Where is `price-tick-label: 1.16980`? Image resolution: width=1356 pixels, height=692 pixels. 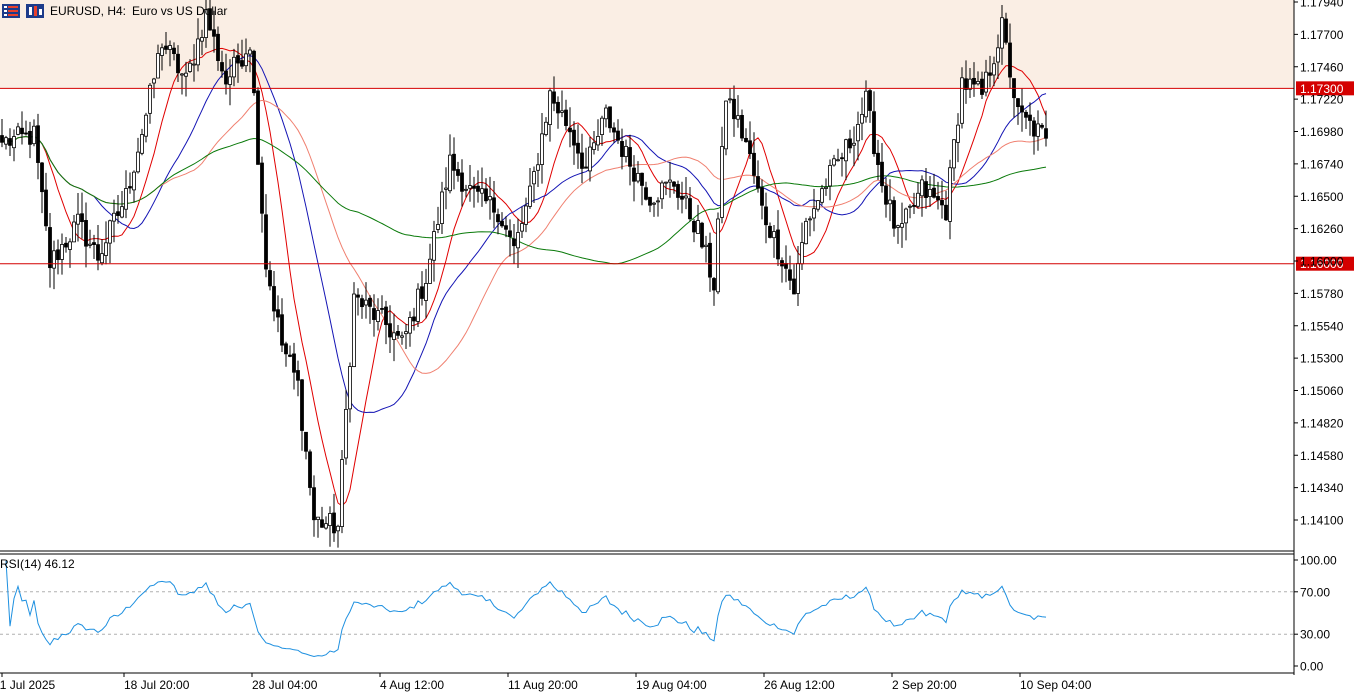
price-tick-label: 1.16980 is located at coordinates (1322, 132).